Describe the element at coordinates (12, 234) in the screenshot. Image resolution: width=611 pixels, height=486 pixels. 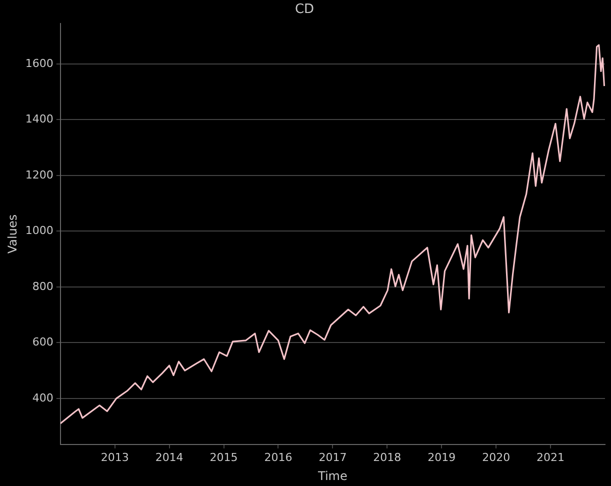
I see `y-axis-title: Values` at that location.